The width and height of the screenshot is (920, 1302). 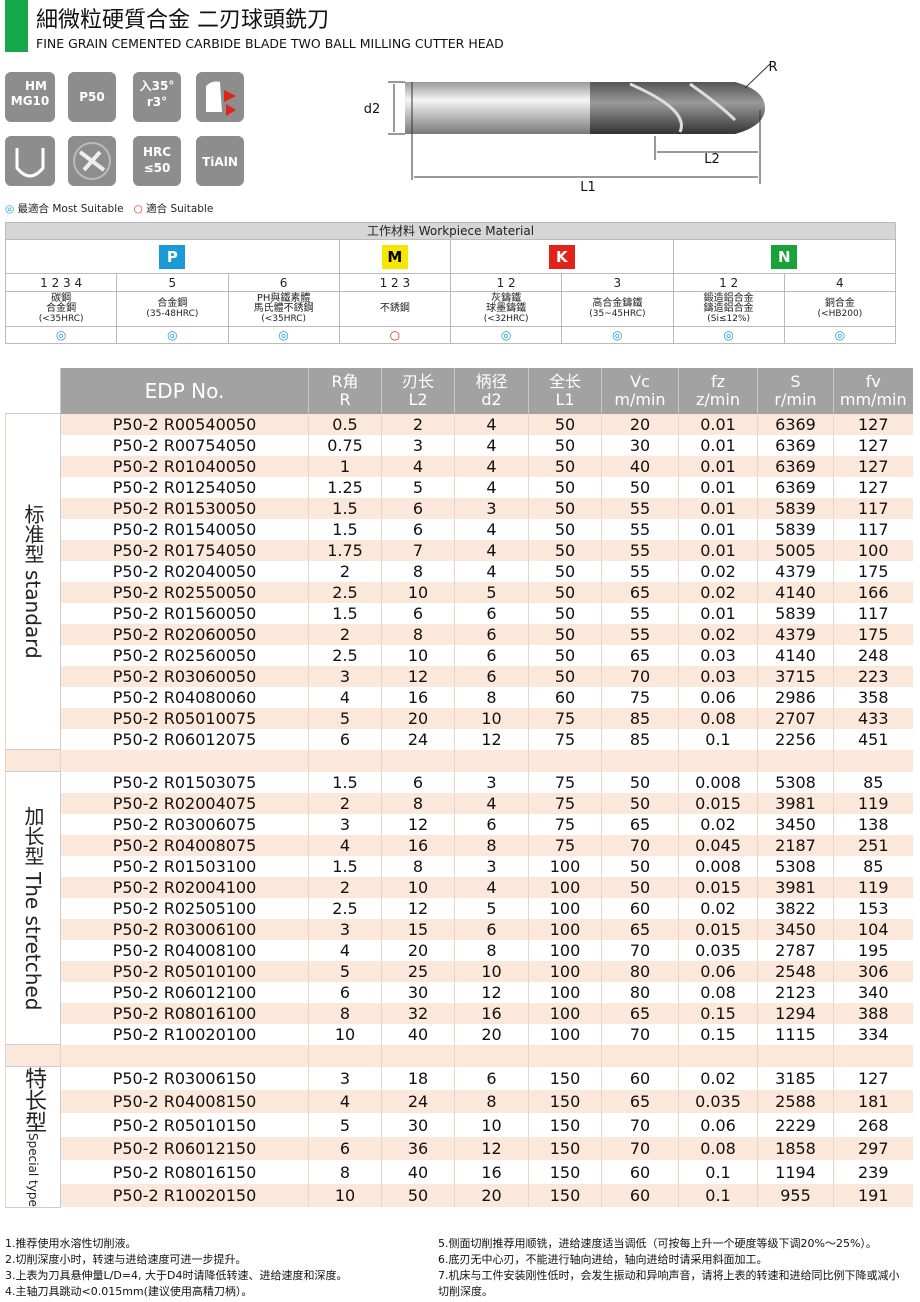 I want to click on cell-value: 451, so click(x=873, y=739).